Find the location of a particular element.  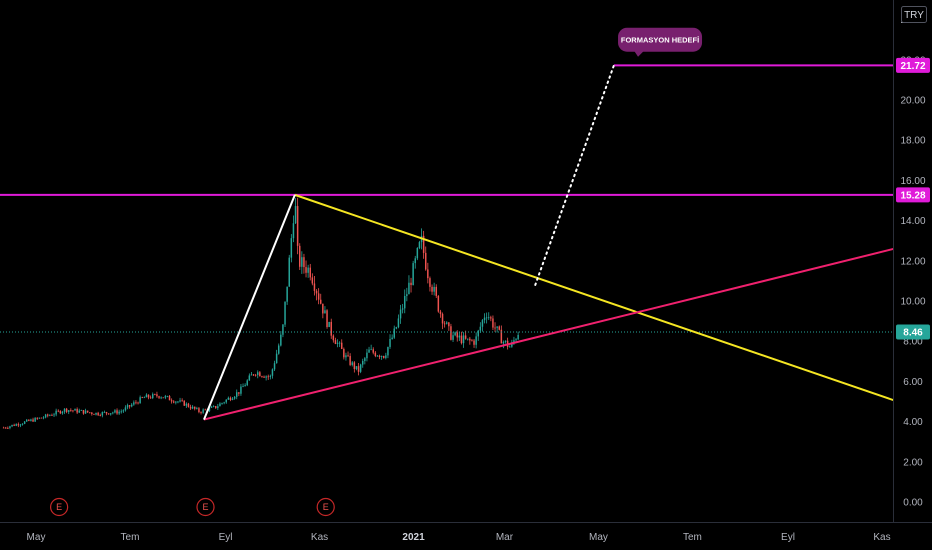

time-axis: May Tem Eyl Kas 2021 Mar May Tem Eyl Kas is located at coordinates (466, 533).